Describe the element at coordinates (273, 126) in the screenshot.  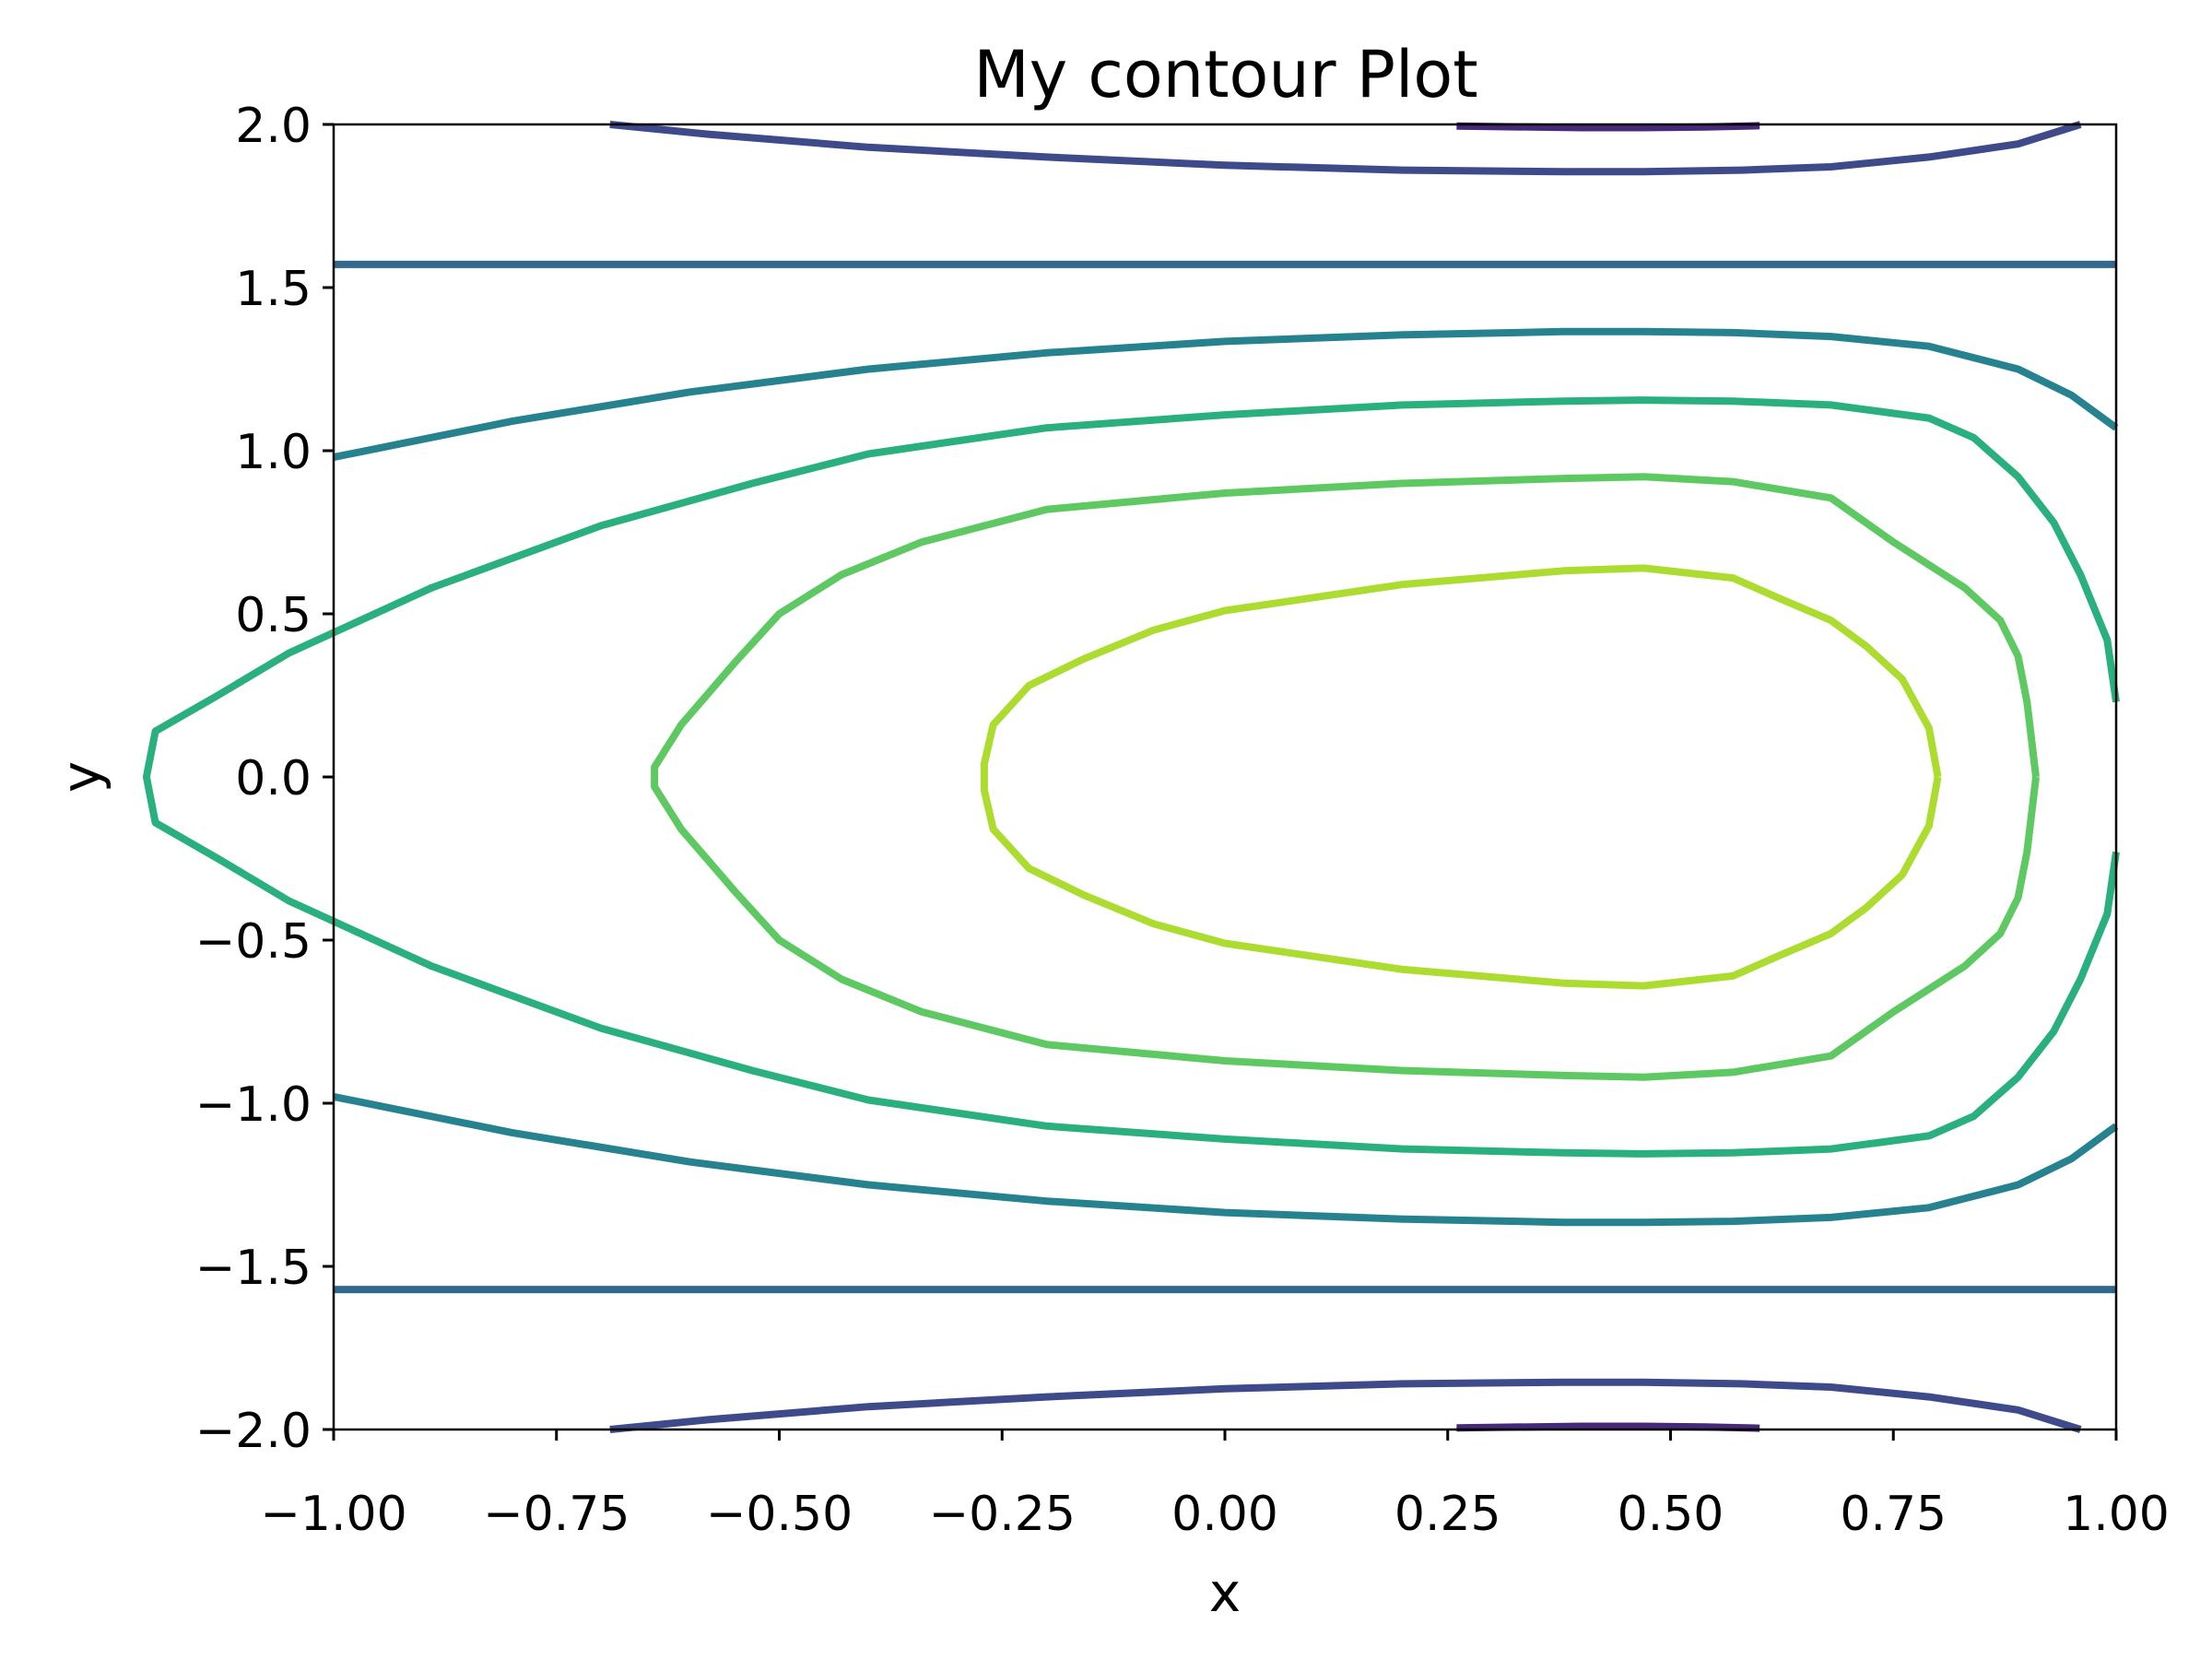
I see `y-tick-label: 2.0` at that location.